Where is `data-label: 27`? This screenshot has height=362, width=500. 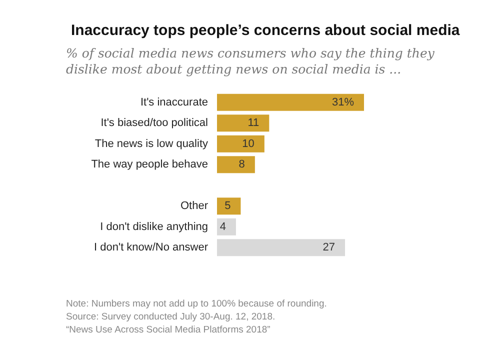 data-label: 27 is located at coordinates (329, 248).